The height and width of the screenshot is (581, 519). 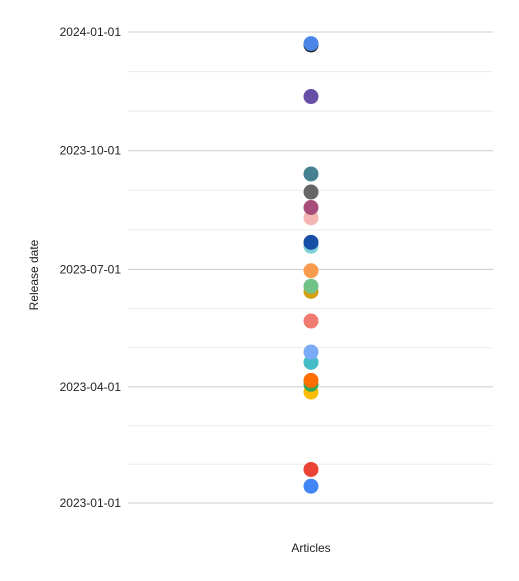 I want to click on y-axis-title: Release date, so click(x=34, y=274).